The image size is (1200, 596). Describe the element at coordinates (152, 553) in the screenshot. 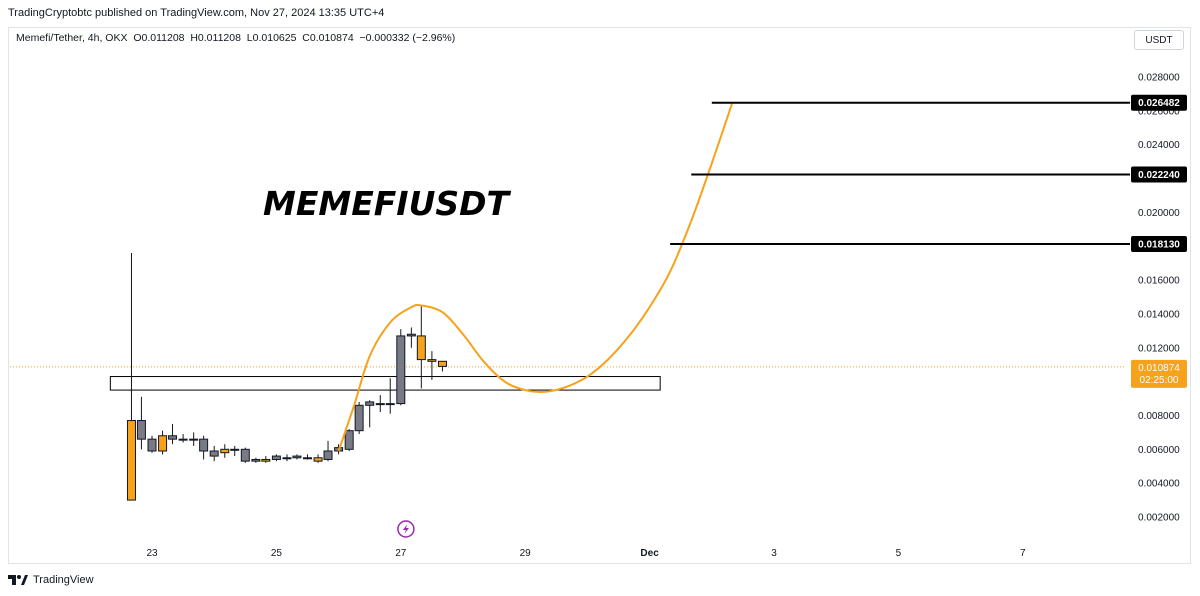

I see `x-tick-label: 23` at that location.